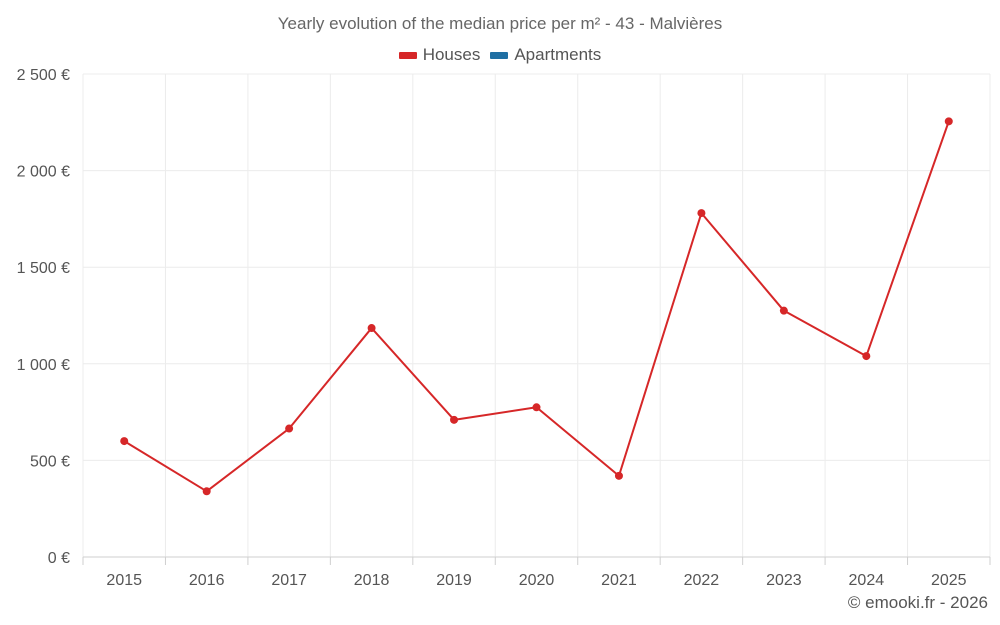 The width and height of the screenshot is (1000, 625). I want to click on data-point-2022, so click(701, 213).